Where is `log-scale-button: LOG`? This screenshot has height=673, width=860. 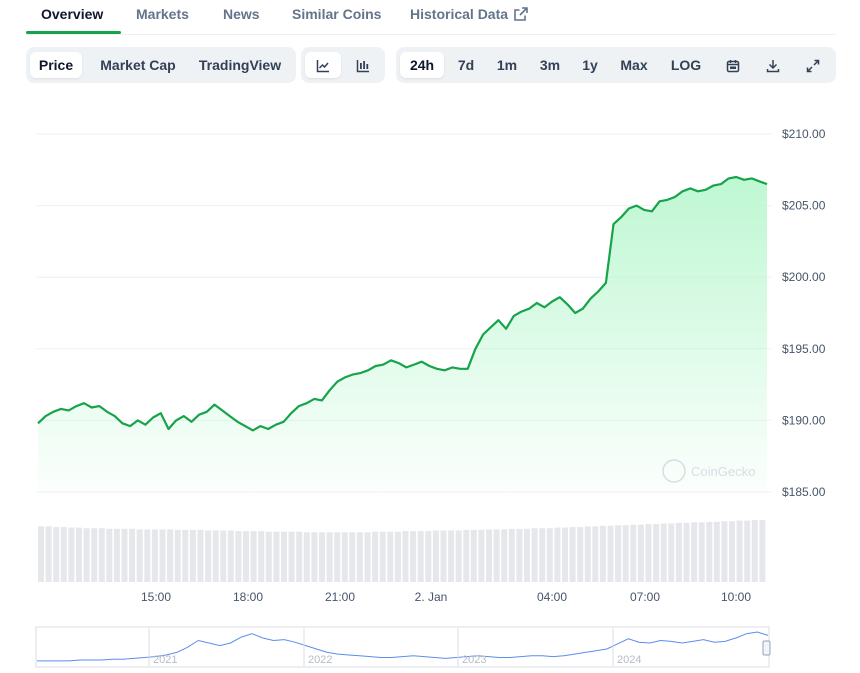 log-scale-button: LOG is located at coordinates (686, 65).